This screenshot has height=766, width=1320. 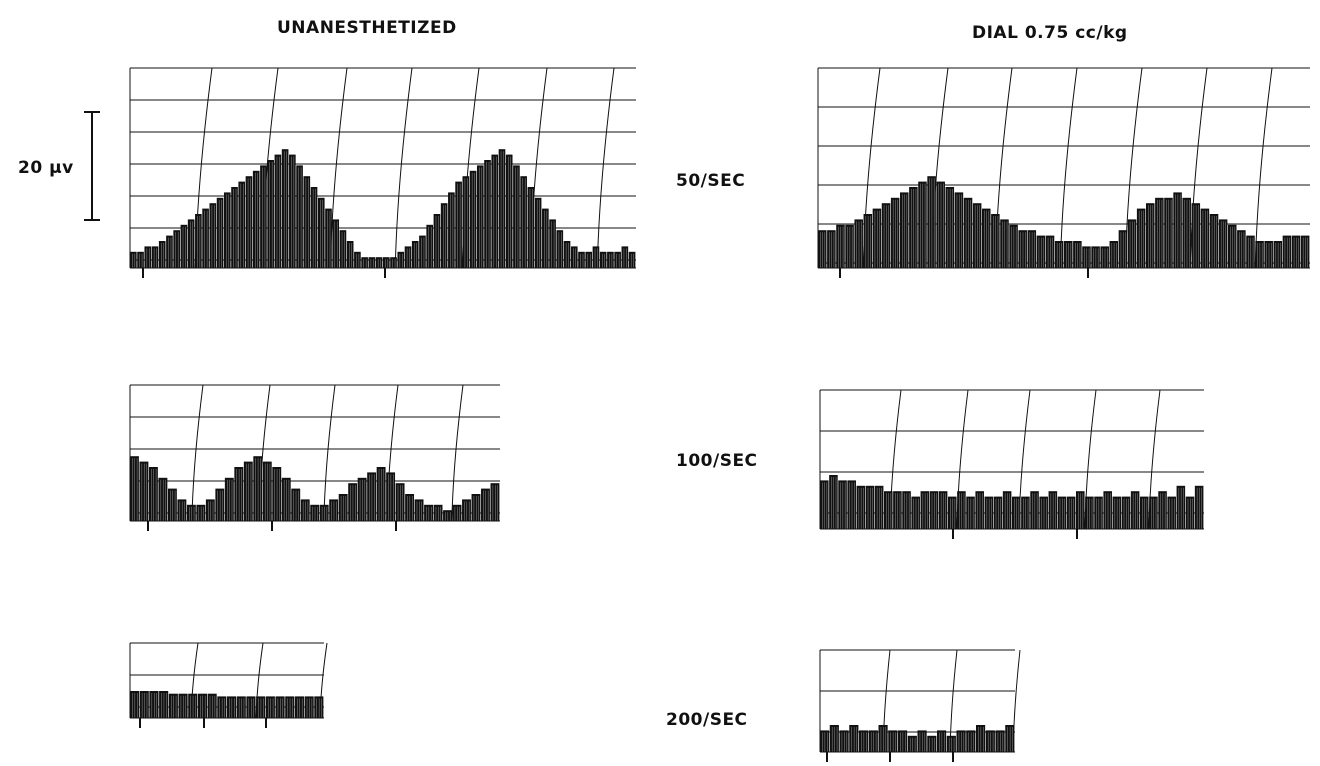 I want to click on column-title-dial: DIAL 0.75 cc/kg, so click(x=1050, y=33).